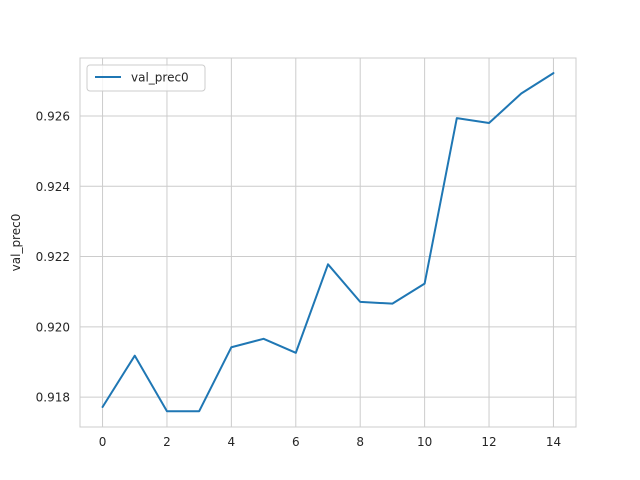 The image size is (640, 480). What do you see at coordinates (103, 442) in the screenshot?
I see `x-tick-label: 0` at bounding box center [103, 442].